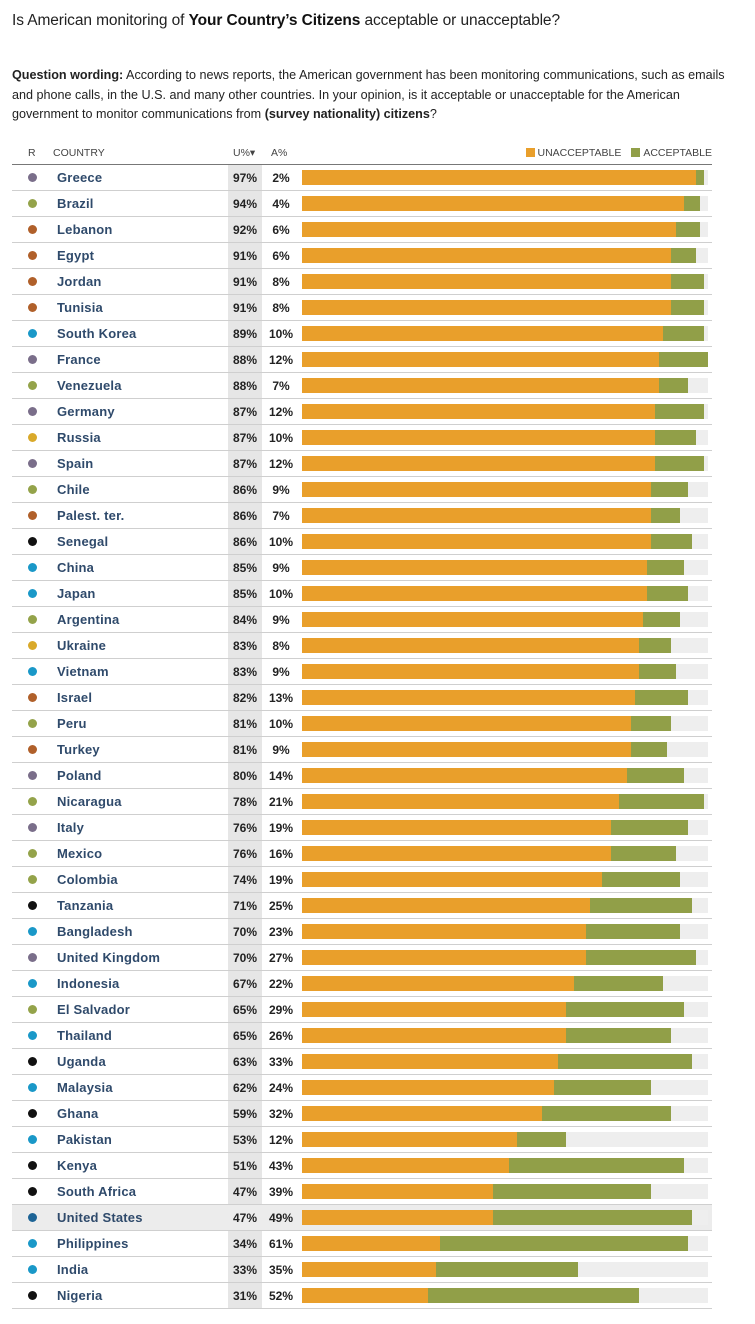 The image size is (755, 1324). What do you see at coordinates (93, 1243) in the screenshot?
I see `country-name: Philippines` at bounding box center [93, 1243].